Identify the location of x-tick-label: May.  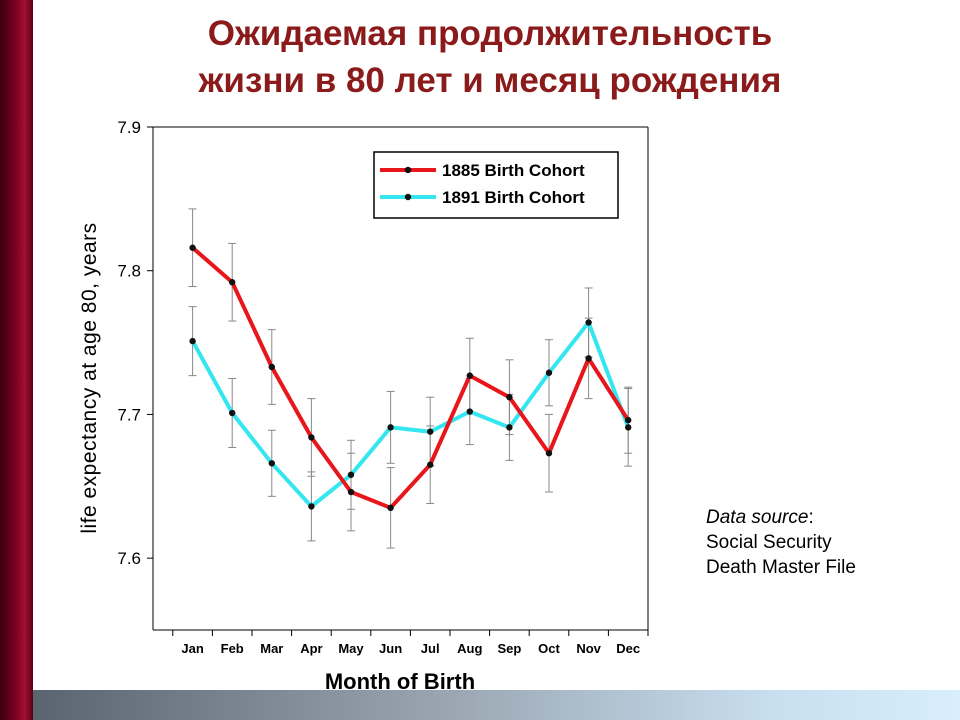
(351, 648).